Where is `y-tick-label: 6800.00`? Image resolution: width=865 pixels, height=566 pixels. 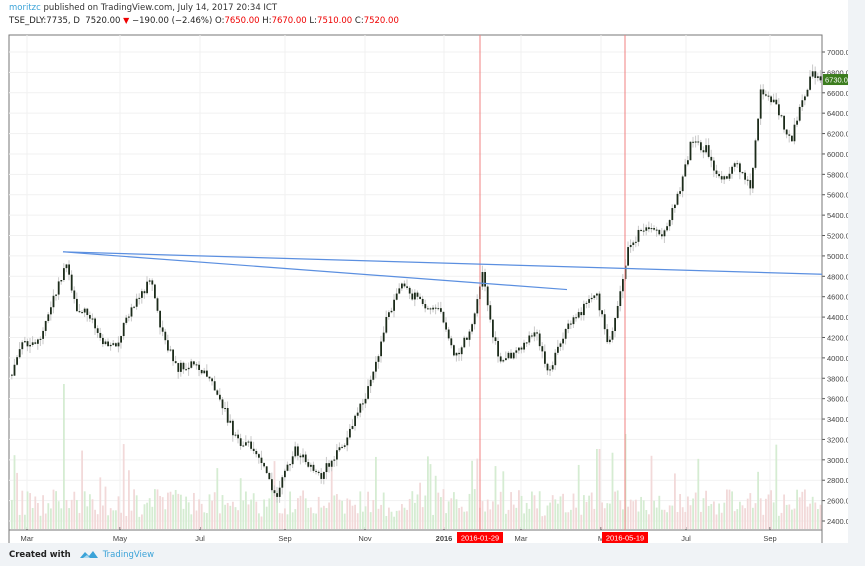
y-tick-label: 6800.00 is located at coordinates (837, 72).